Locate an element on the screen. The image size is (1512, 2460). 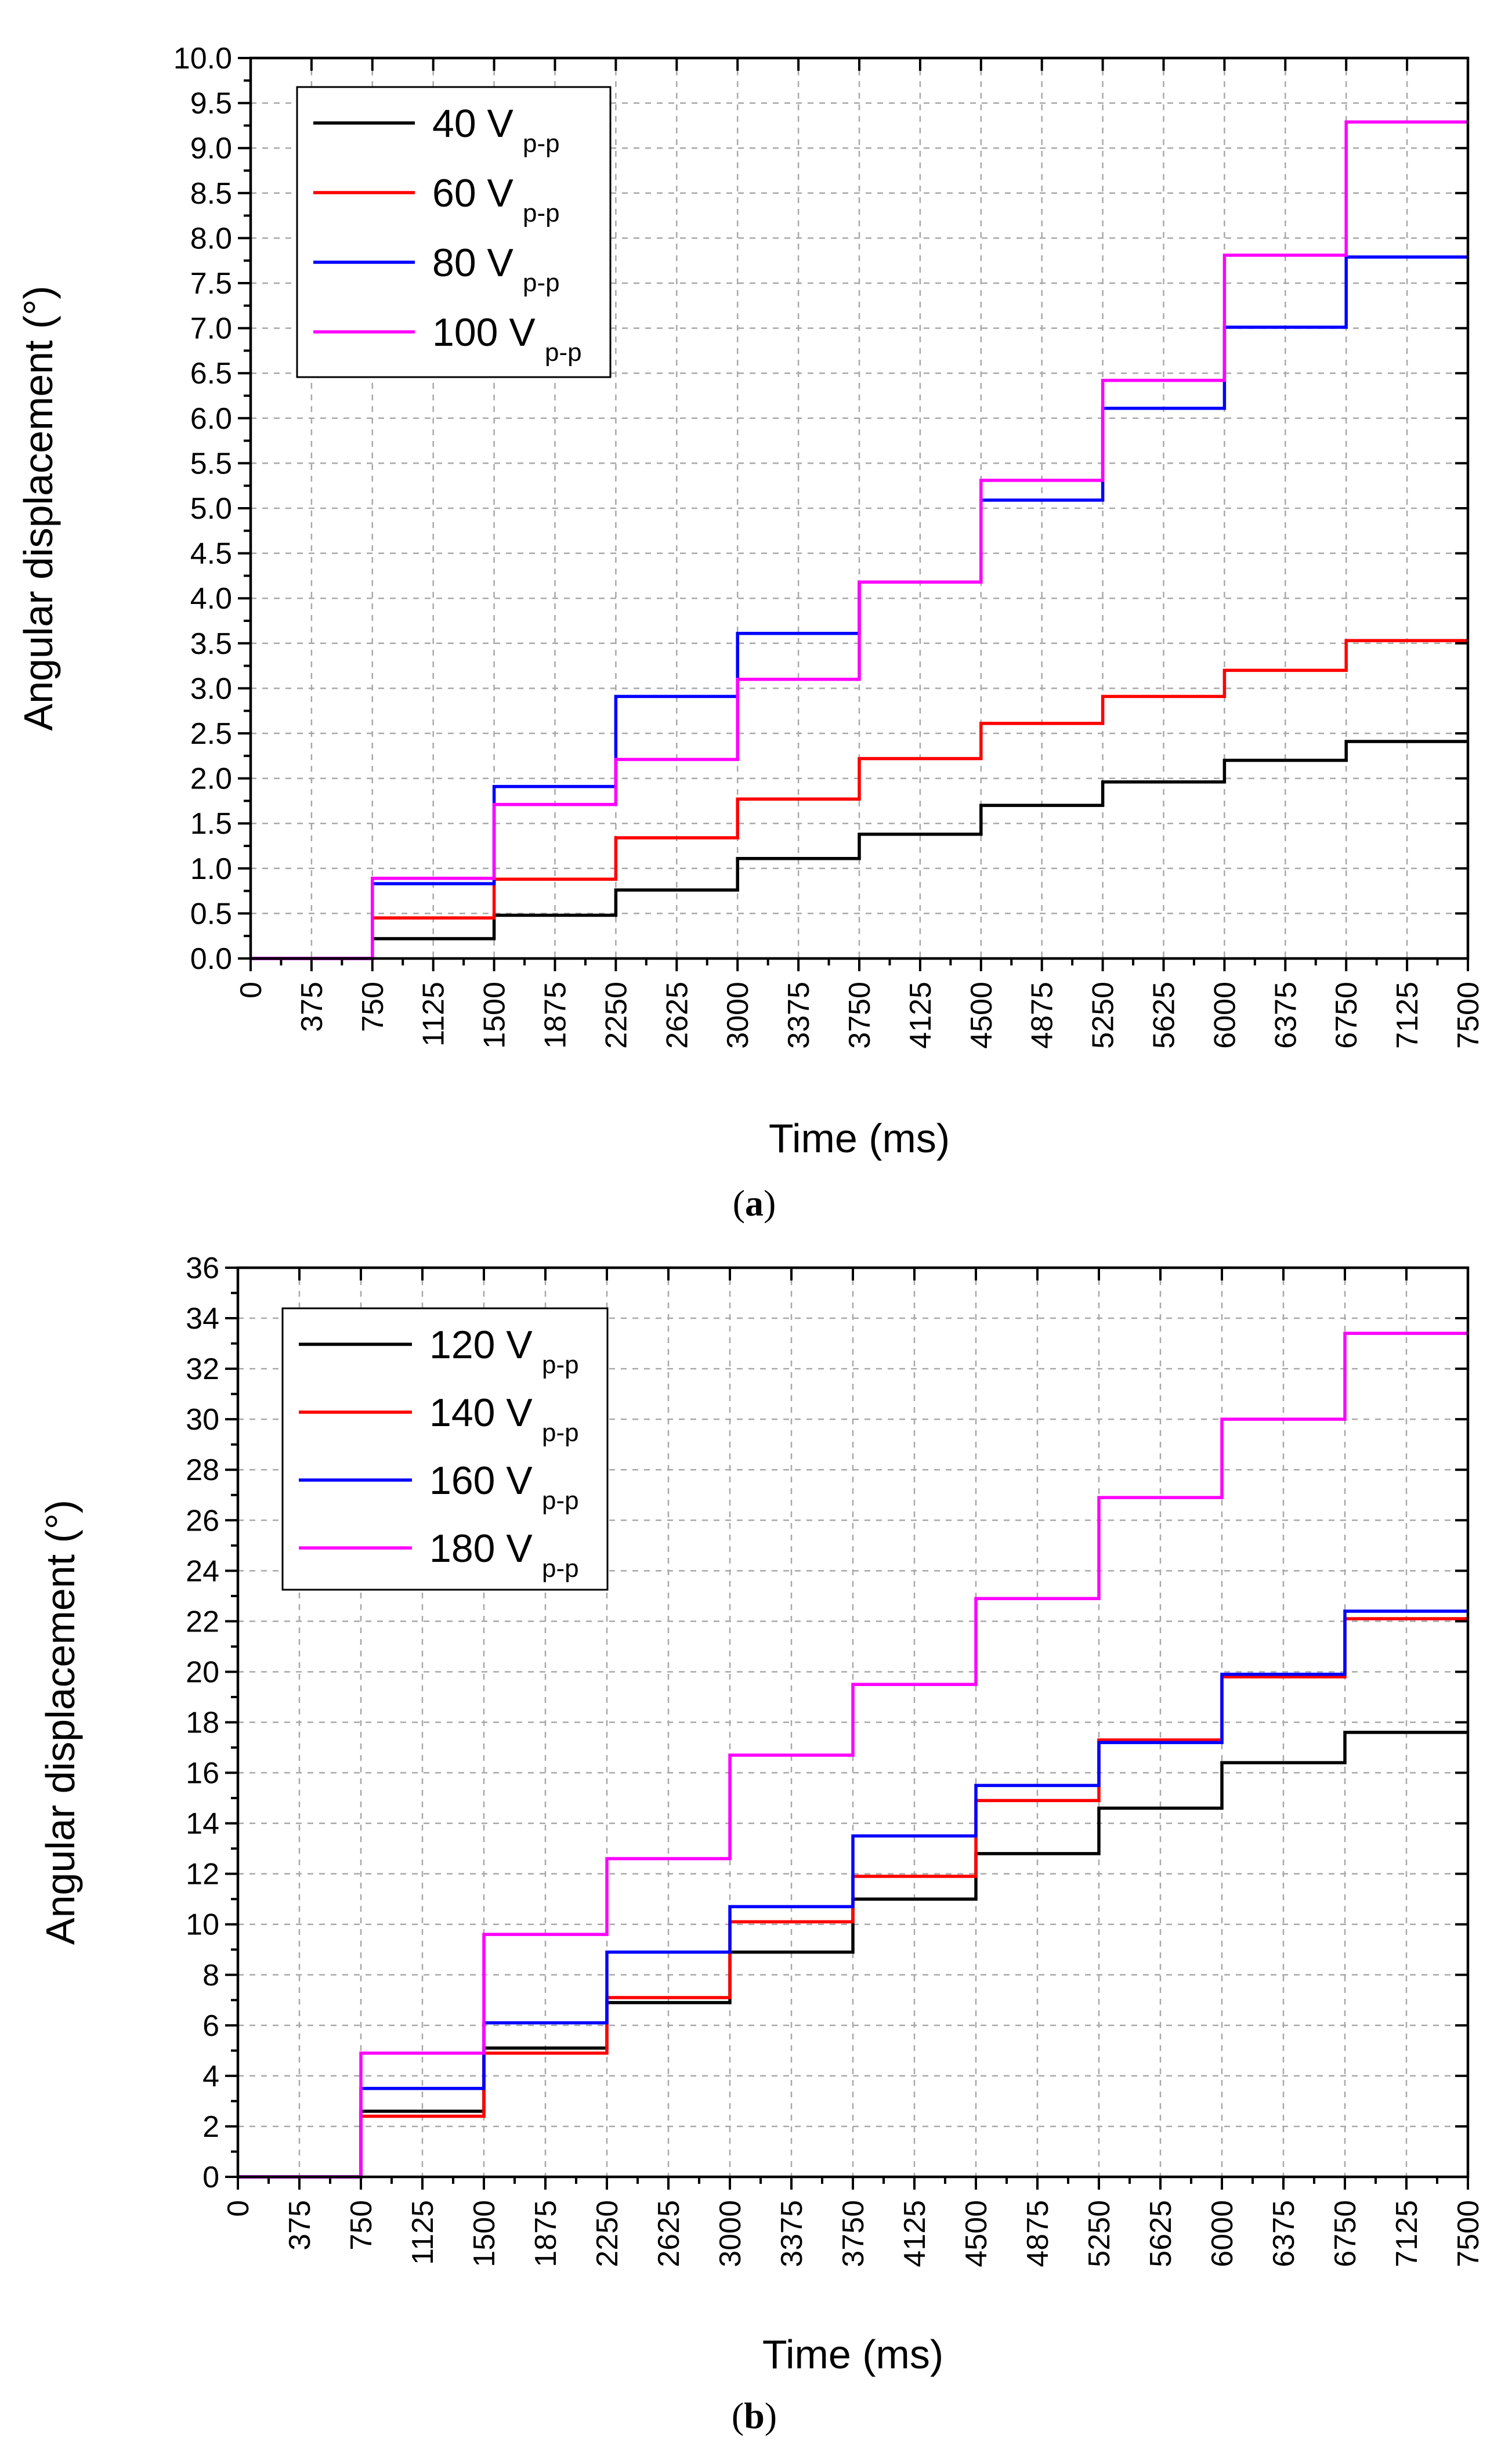
y-tick-label: 2.0 is located at coordinates (211, 779).